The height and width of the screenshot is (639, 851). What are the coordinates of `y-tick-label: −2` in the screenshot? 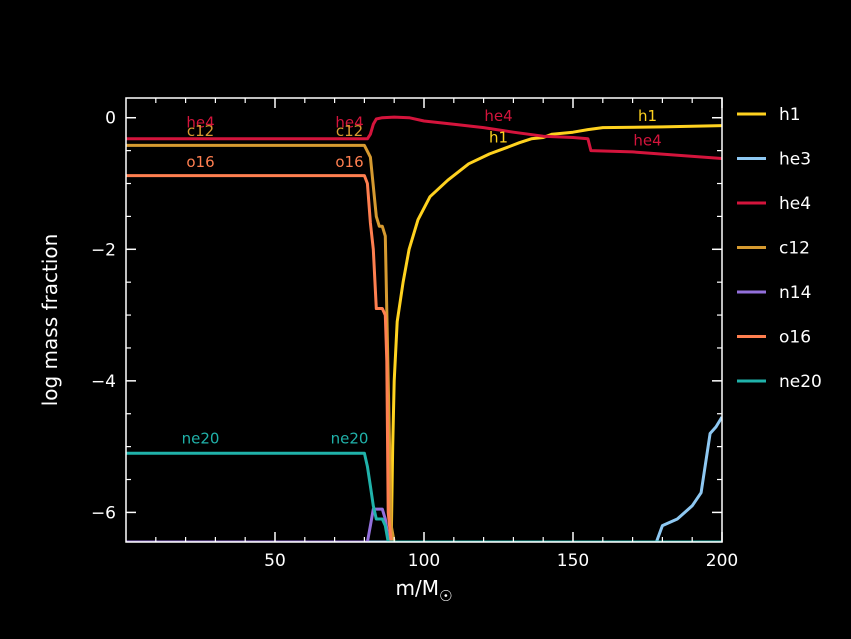 It's located at (103, 250).